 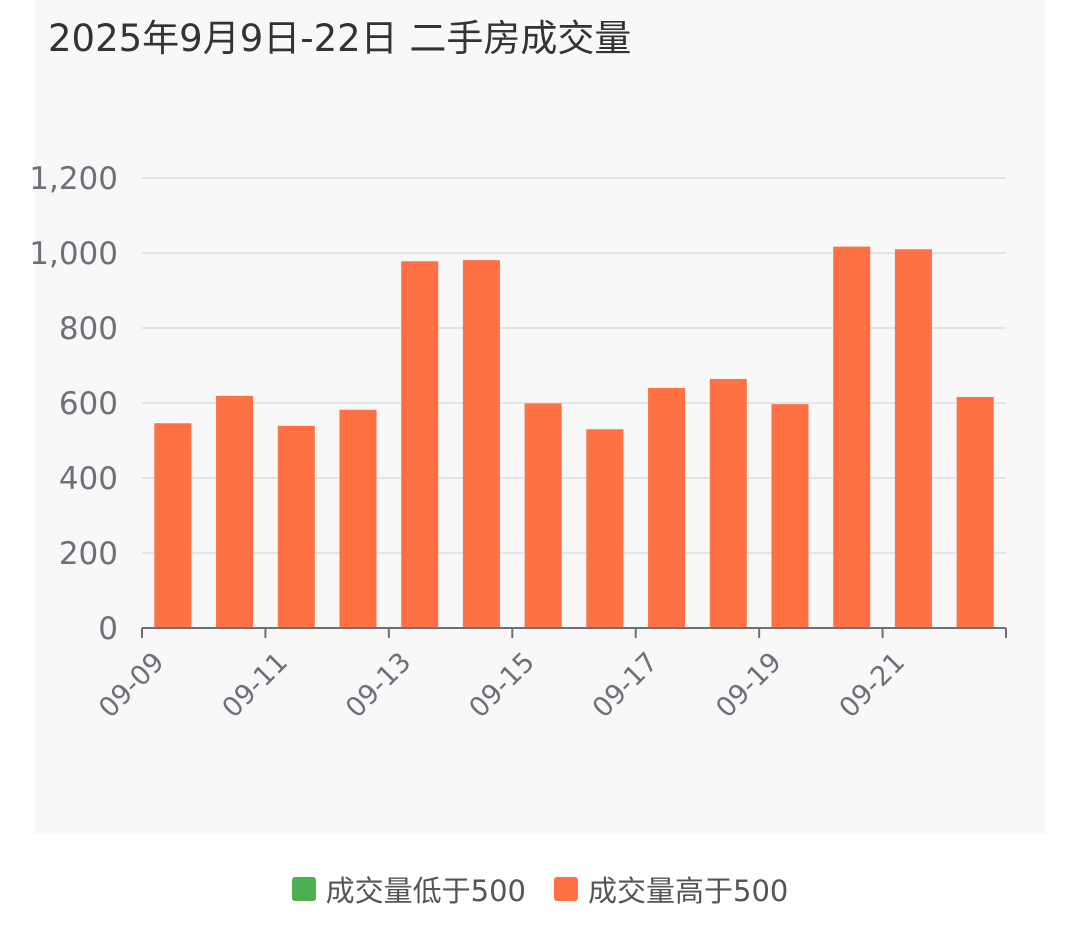 What do you see at coordinates (88, 329) in the screenshot?
I see `y-tick-label: 800` at bounding box center [88, 329].